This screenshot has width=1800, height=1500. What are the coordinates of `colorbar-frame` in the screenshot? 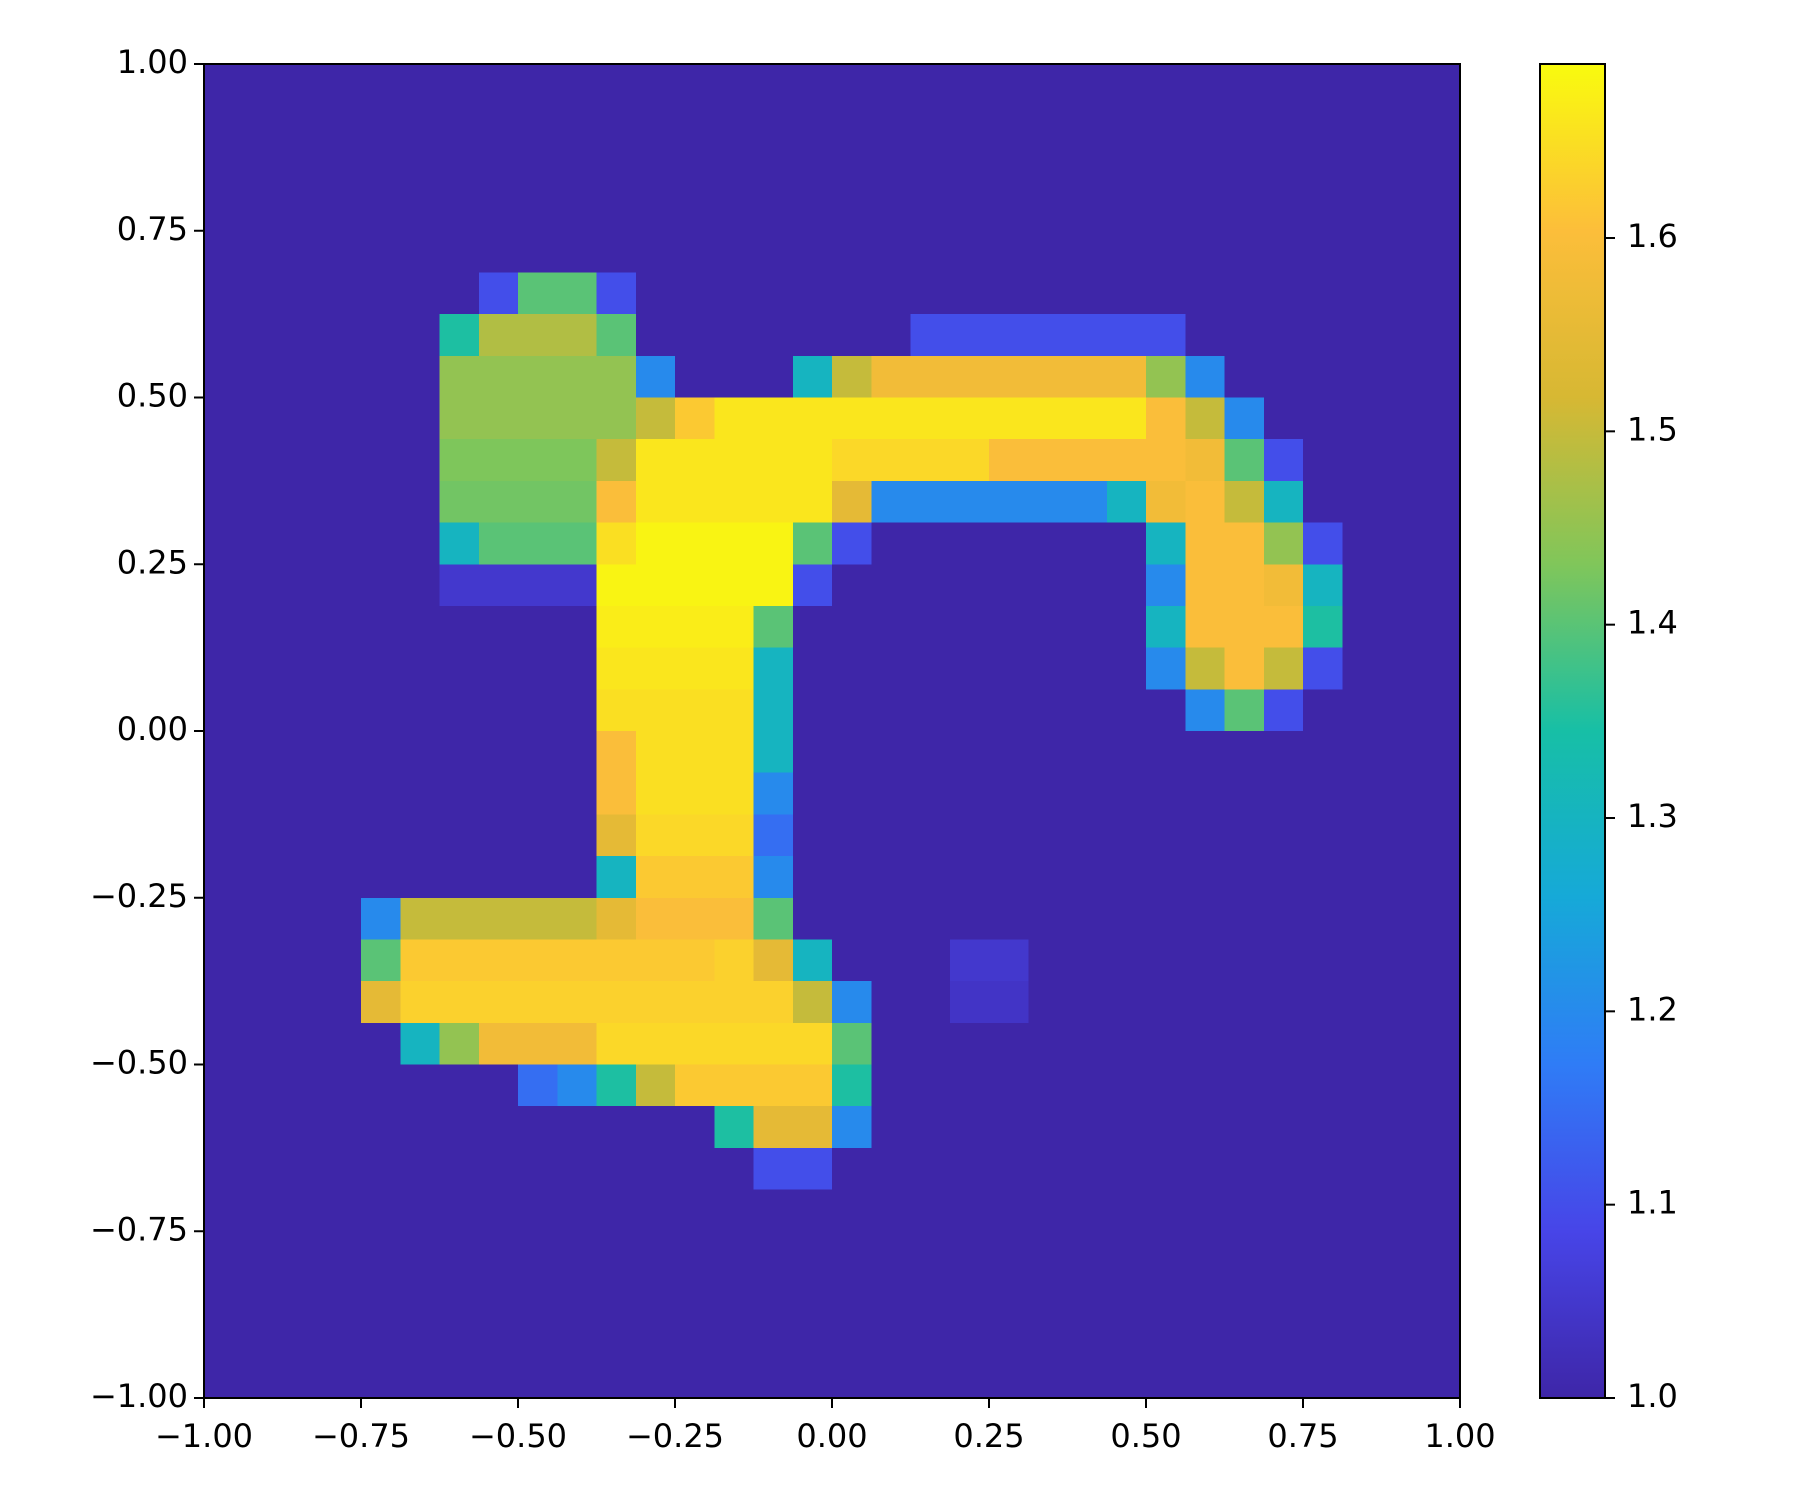 It's located at (1572, 731).